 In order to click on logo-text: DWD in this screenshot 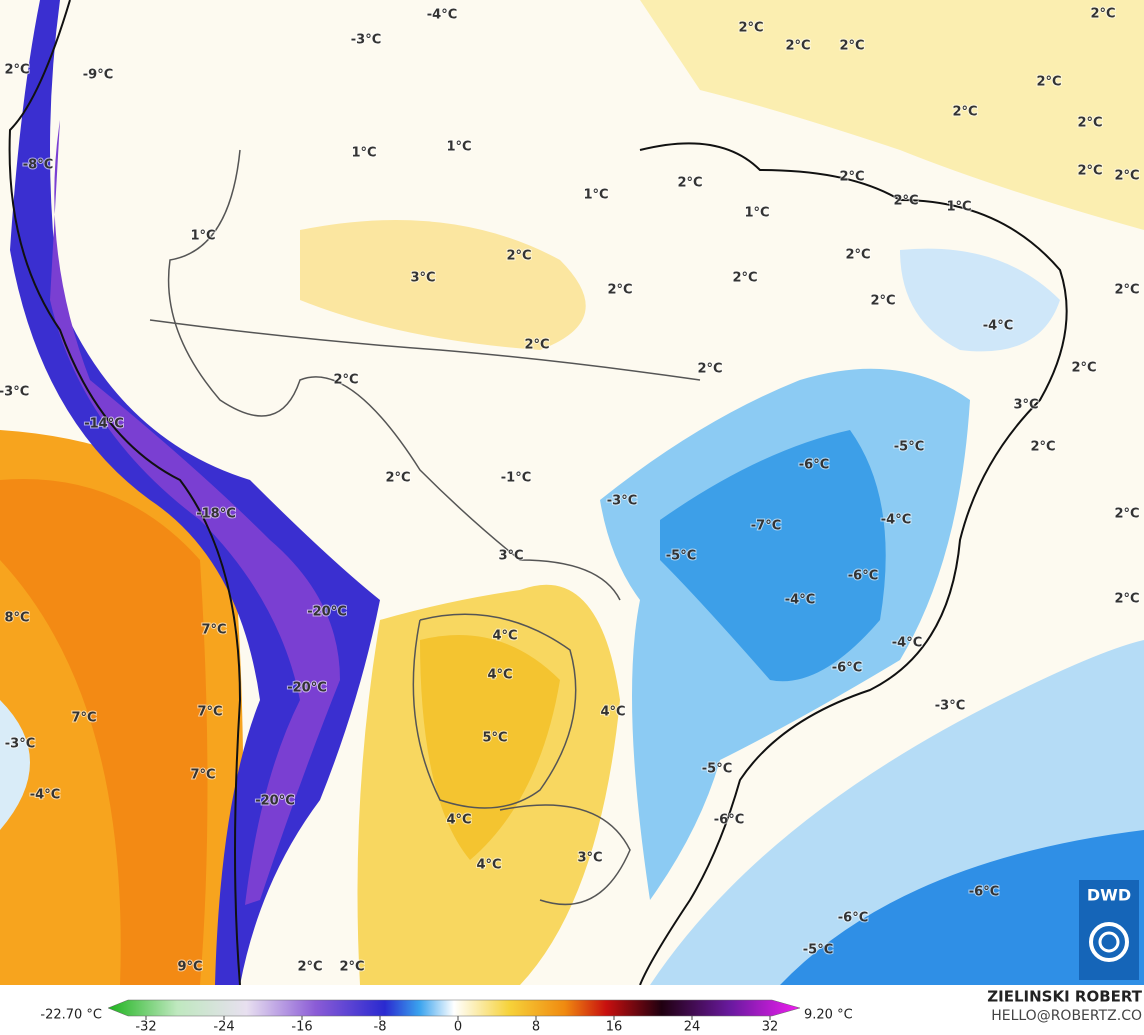, I will do `click(1109, 895)`.